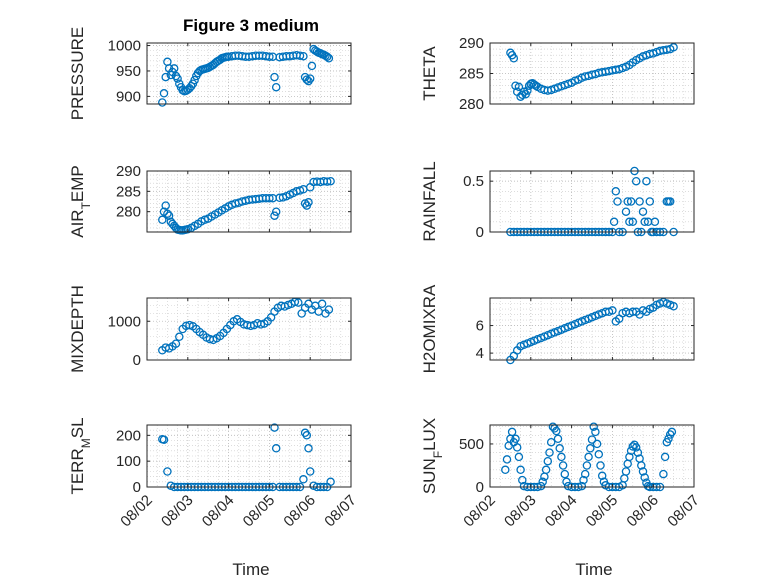 The width and height of the screenshot is (778, 583). Describe the element at coordinates (80, 455) in the screenshot. I see `y-axis-label: TERRMSL` at that location.